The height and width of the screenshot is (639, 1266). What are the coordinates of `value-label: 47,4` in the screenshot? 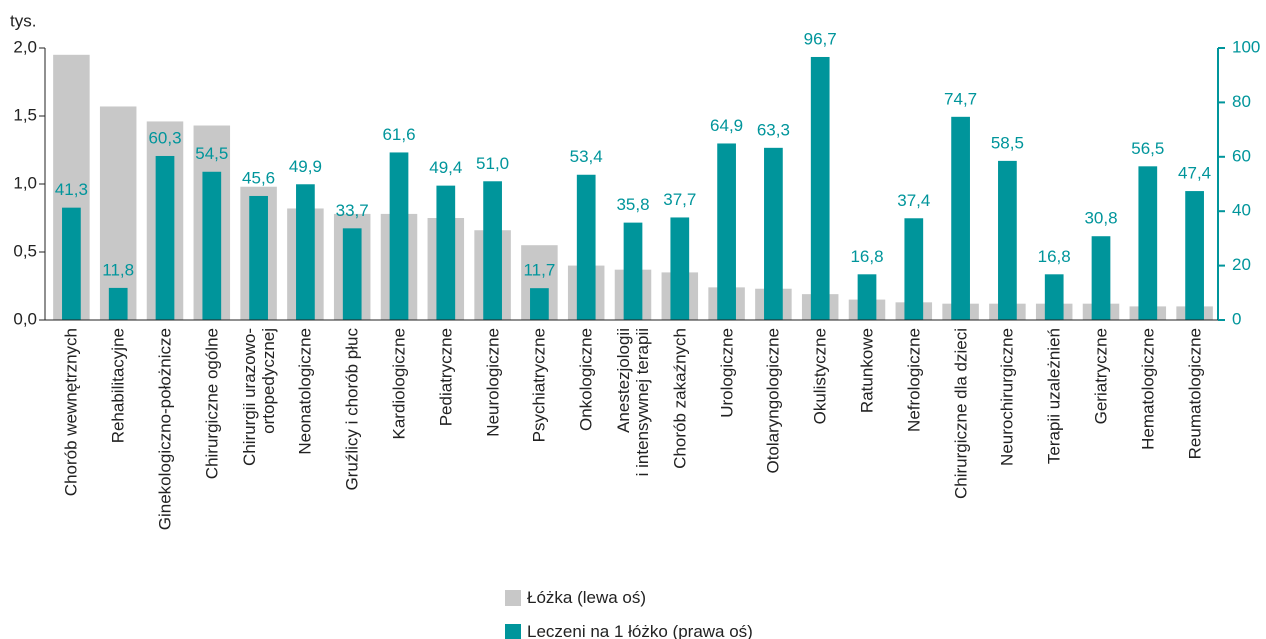 It's located at (1194, 173).